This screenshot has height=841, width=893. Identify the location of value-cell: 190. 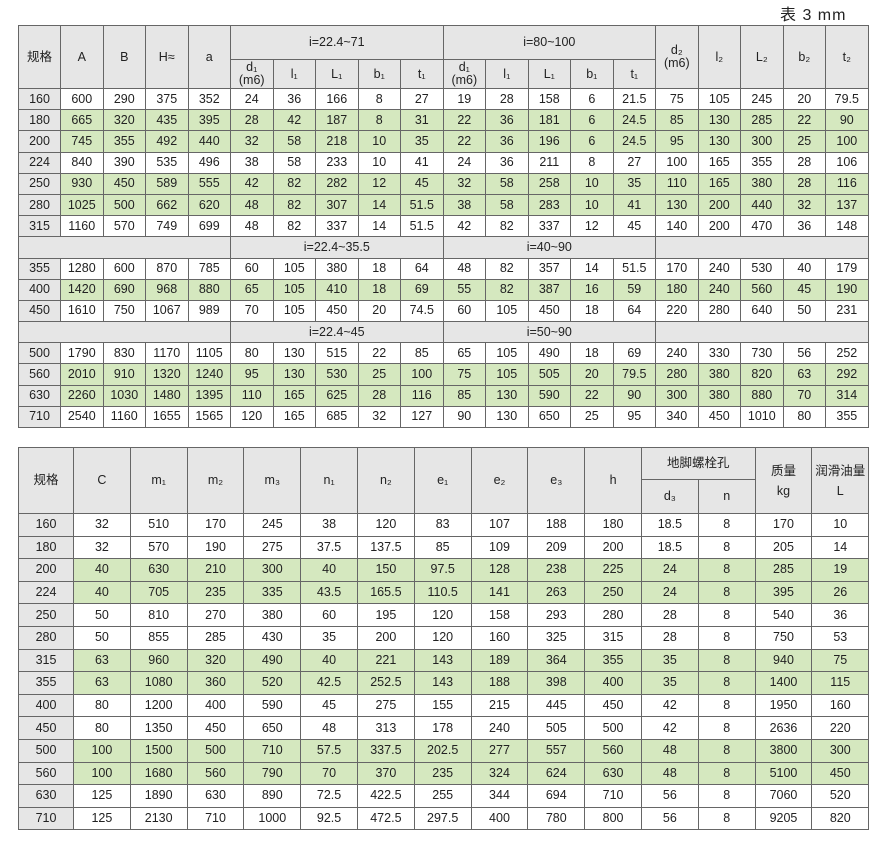
(215, 547).